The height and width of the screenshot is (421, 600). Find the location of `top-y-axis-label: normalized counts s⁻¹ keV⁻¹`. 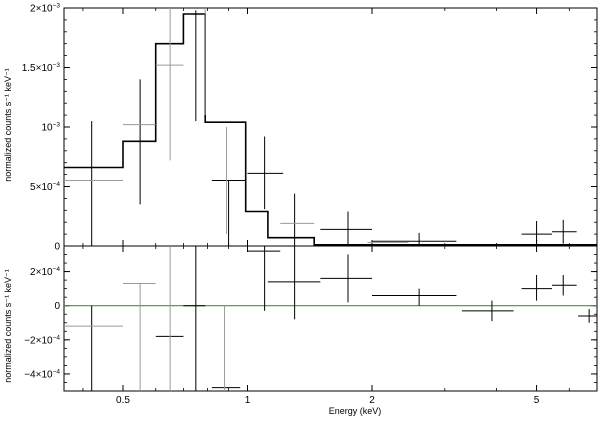

top-y-axis-label: normalized counts s⁻¹ keV⁻¹ is located at coordinates (8, 125).